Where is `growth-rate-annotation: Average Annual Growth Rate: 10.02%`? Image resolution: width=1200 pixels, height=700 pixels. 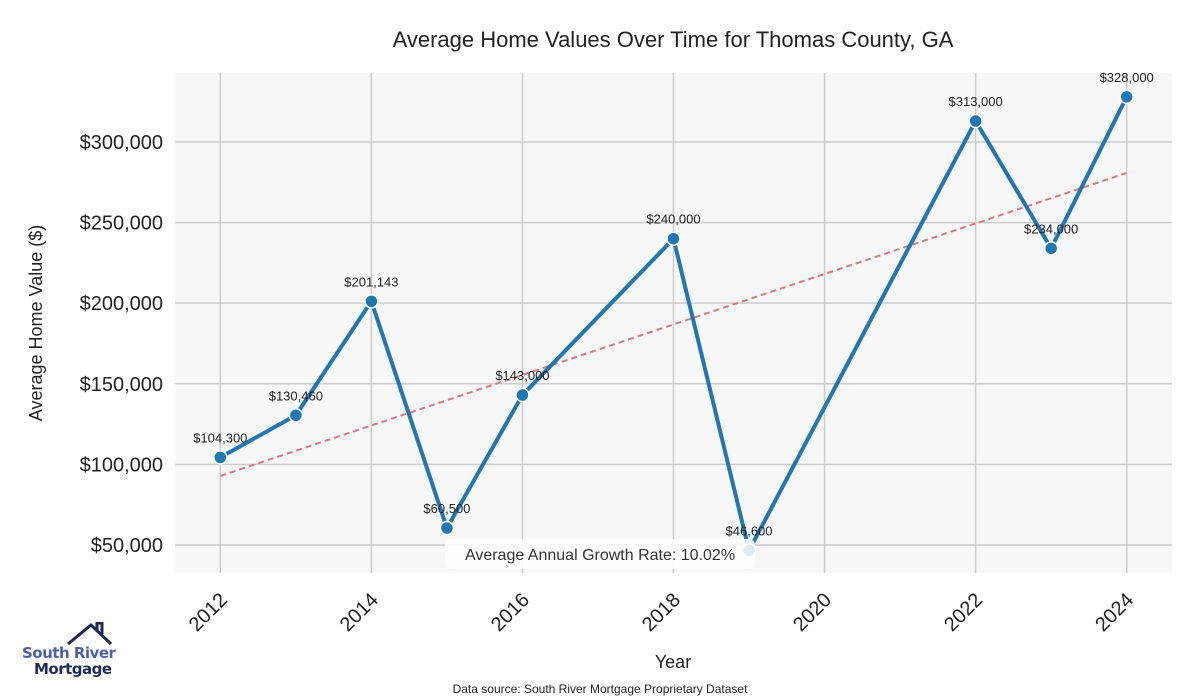 growth-rate-annotation: Average Annual Growth Rate: 10.02% is located at coordinates (600, 555).